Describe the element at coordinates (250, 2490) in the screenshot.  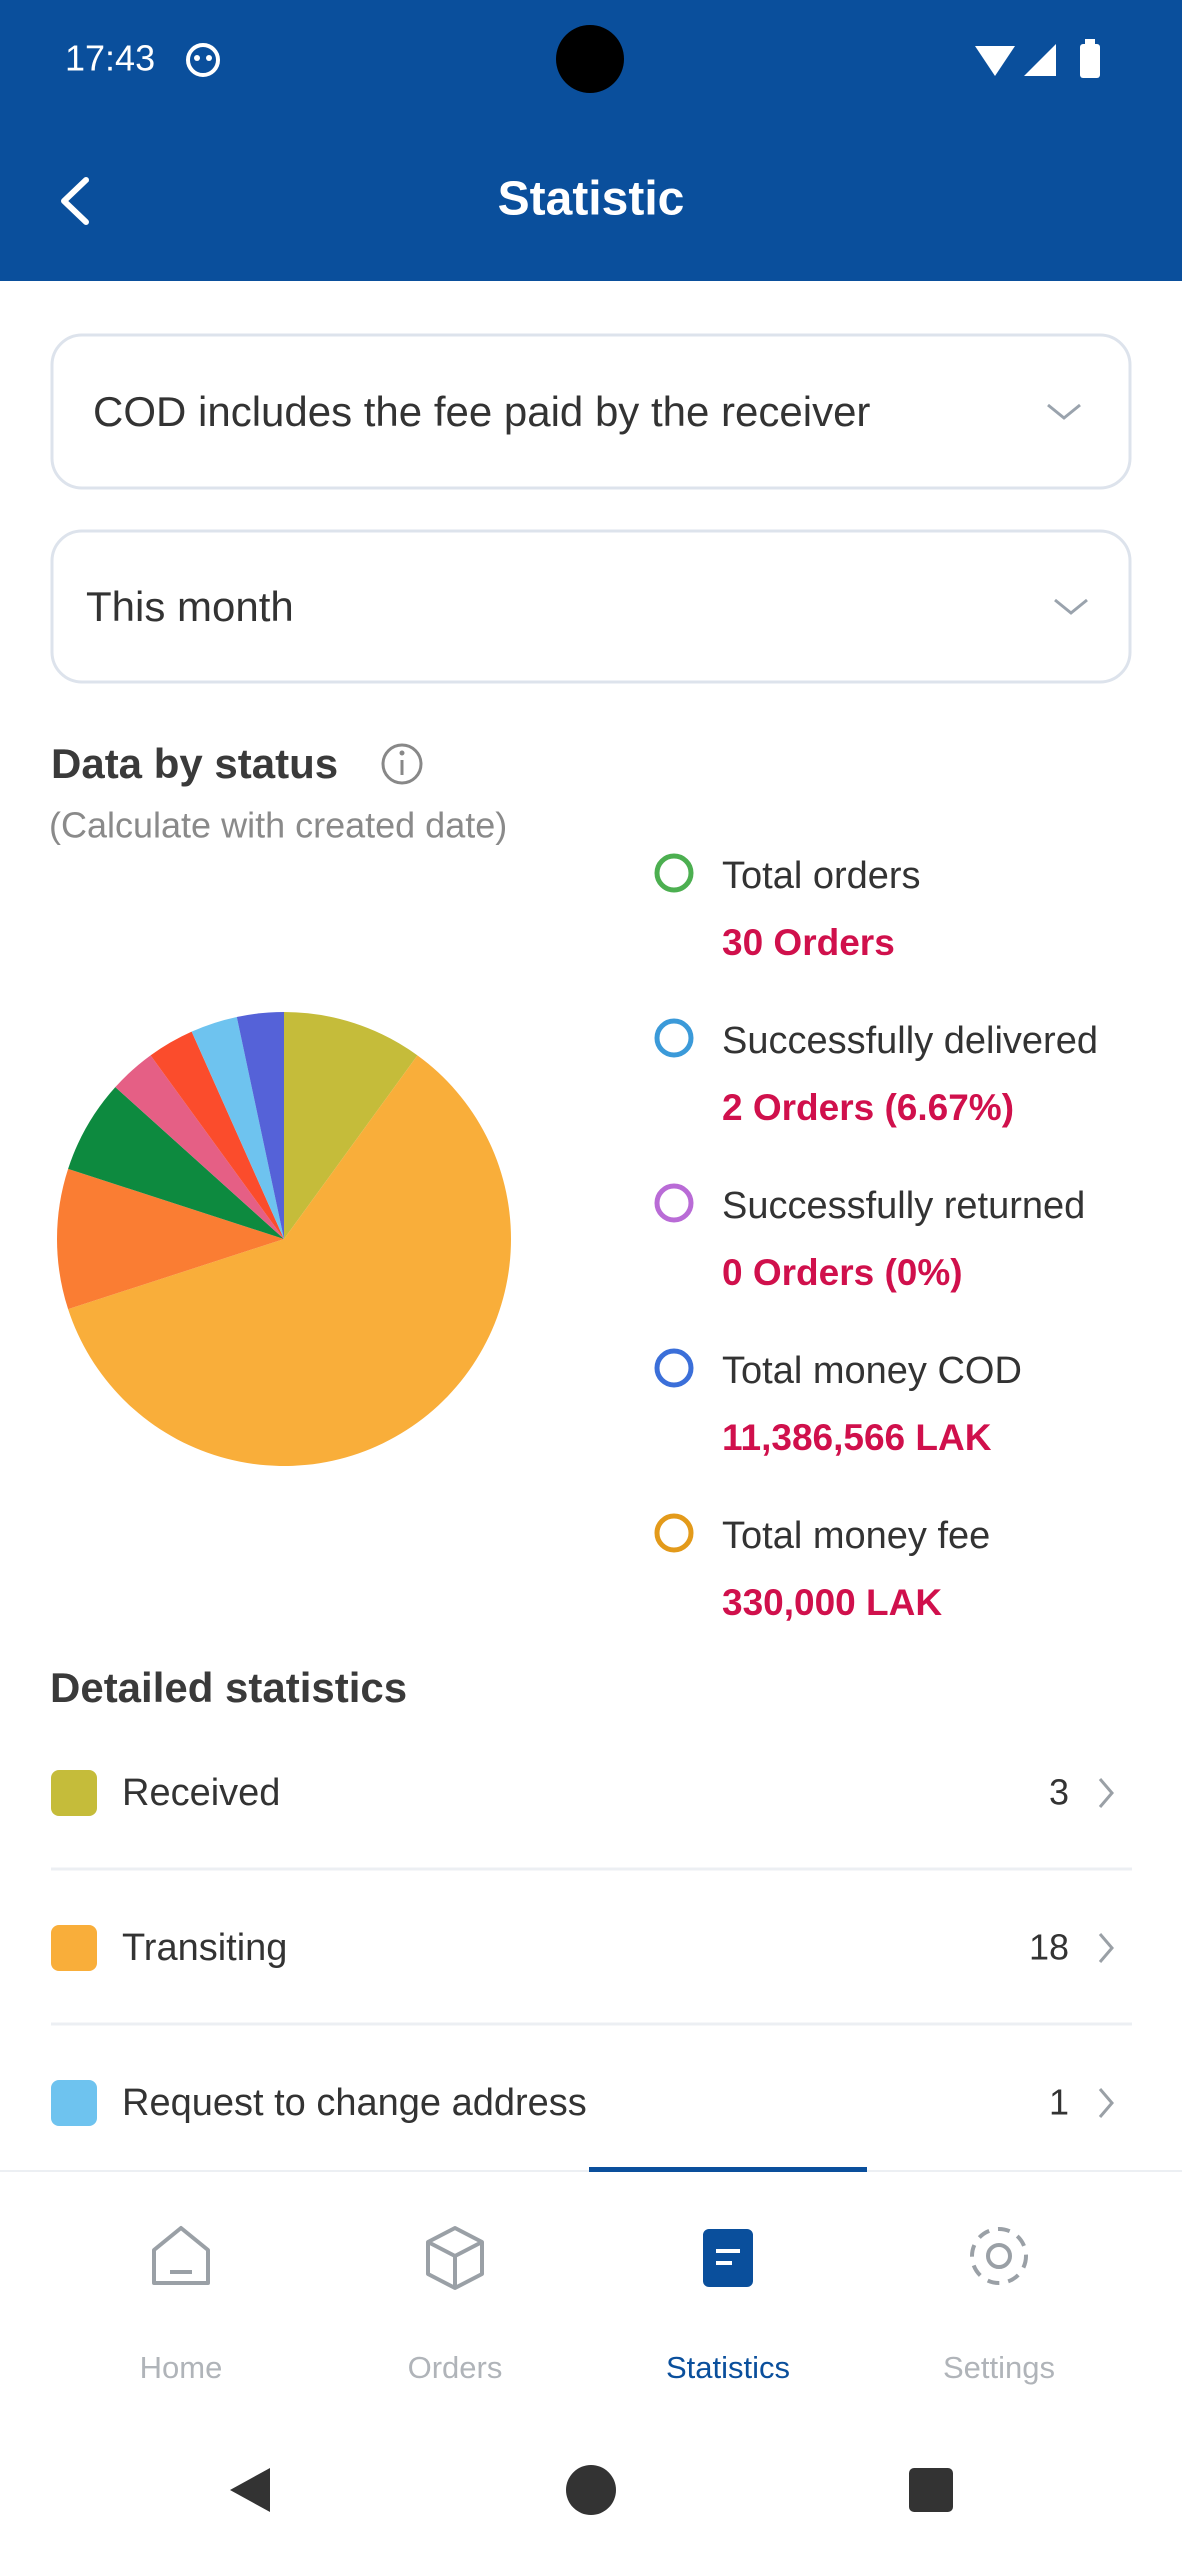
I see `system-back` at that location.